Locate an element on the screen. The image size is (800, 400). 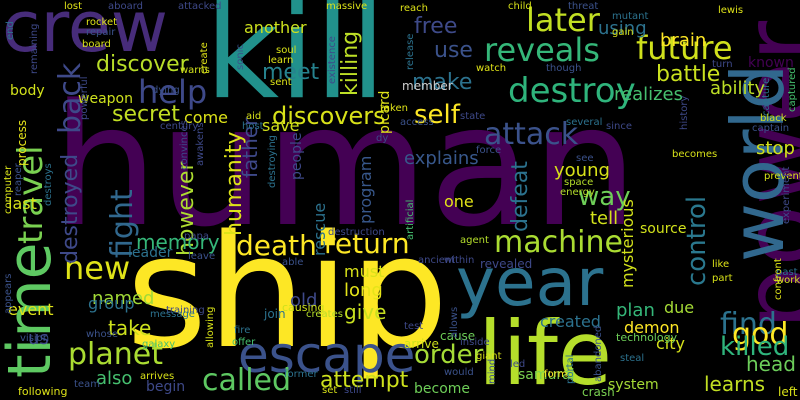
word: giant is located at coordinates (489, 356).